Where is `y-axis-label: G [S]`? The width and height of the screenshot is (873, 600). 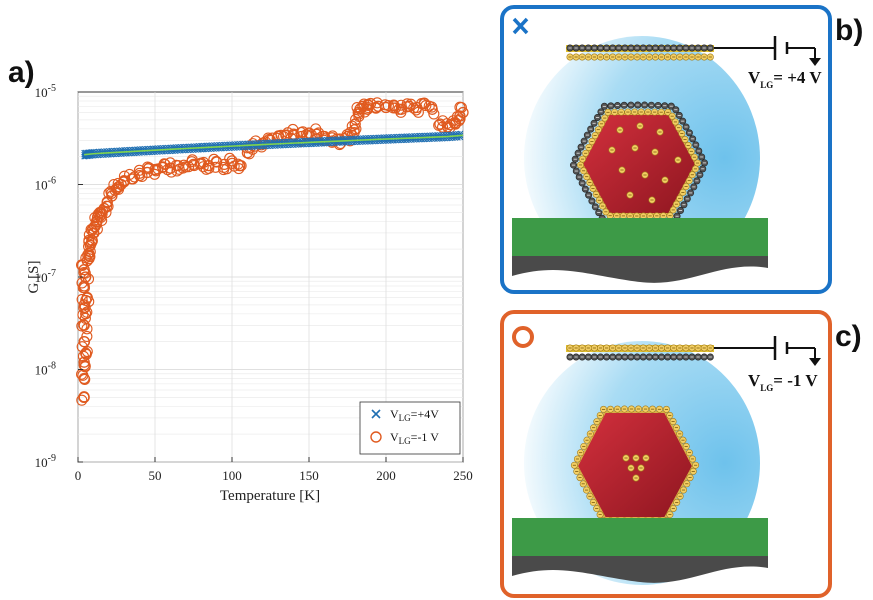 y-axis-label: G [S] is located at coordinates (34, 277).